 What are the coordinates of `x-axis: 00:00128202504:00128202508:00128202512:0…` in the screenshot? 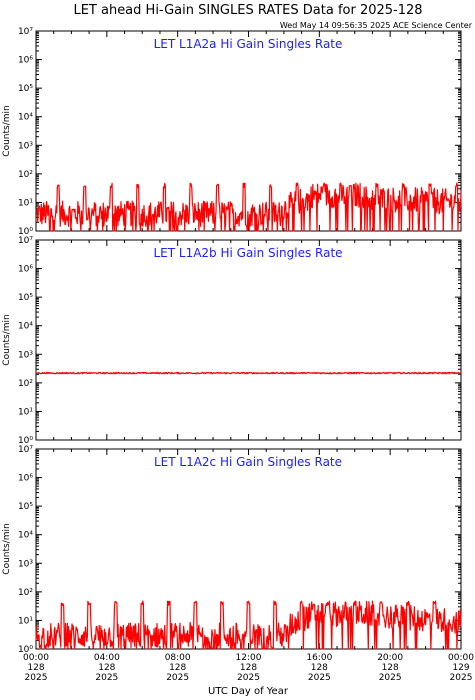 It's located at (248, 675).